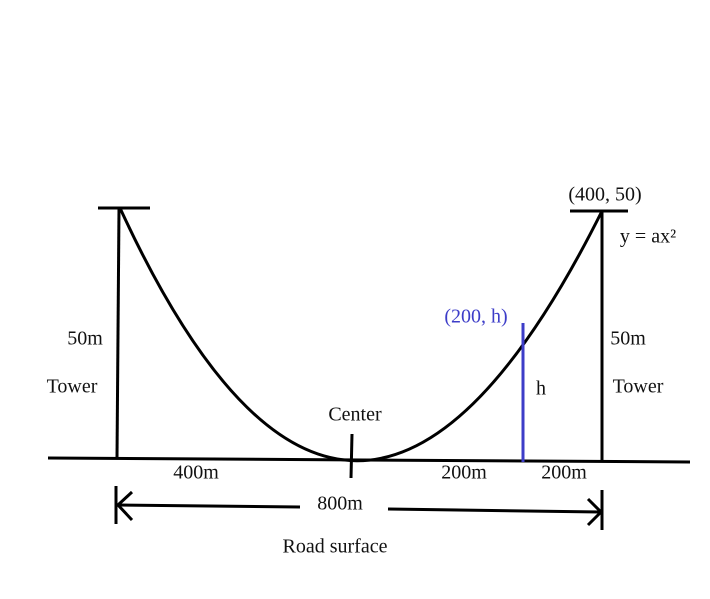 The width and height of the screenshot is (710, 599). Describe the element at coordinates (124, 506) in the screenshot. I see `arrow-left` at that location.